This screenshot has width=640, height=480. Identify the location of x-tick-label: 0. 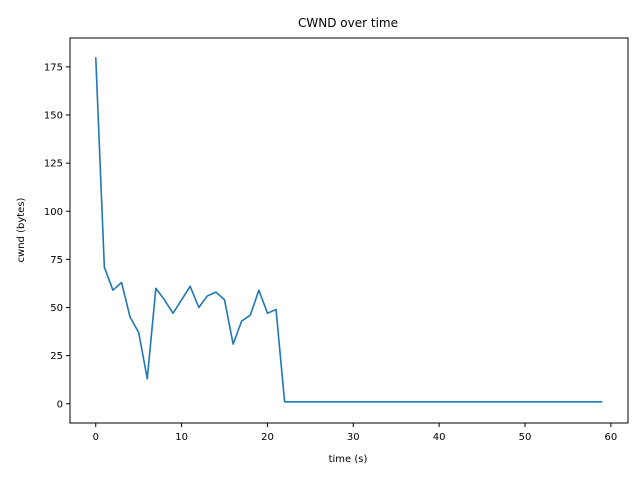
(96, 437).